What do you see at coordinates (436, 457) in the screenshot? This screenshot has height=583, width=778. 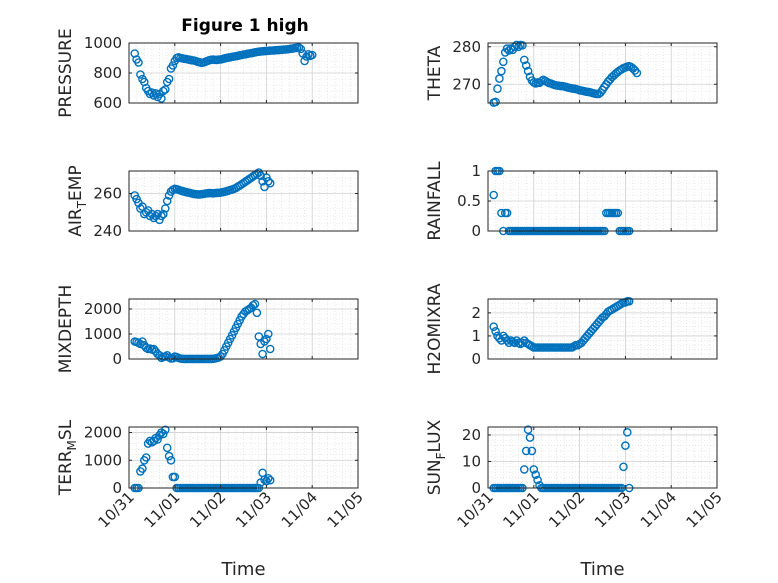 I see `y-axis-label: SUNFLUX` at bounding box center [436, 457].